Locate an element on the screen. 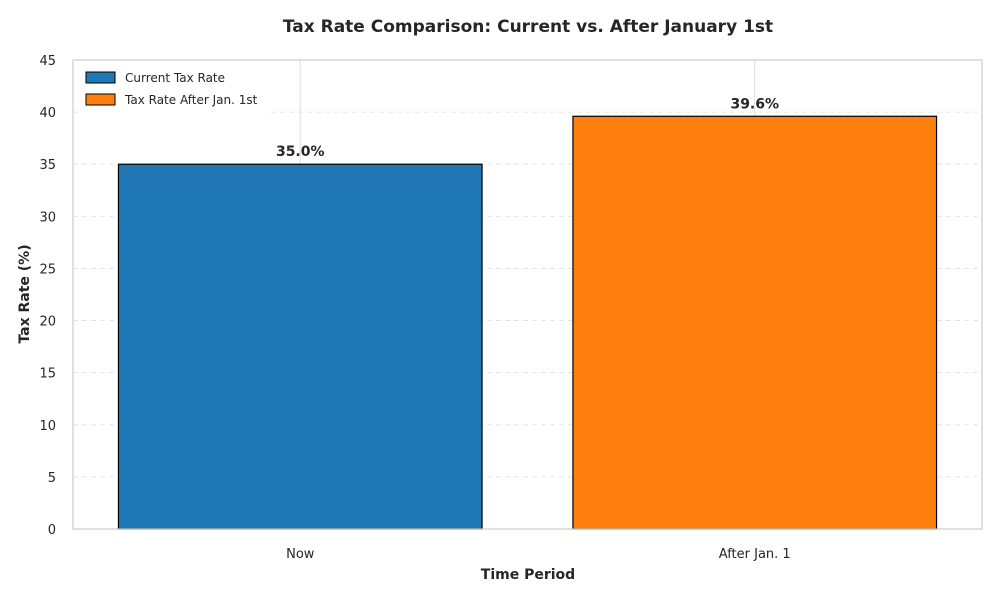 This screenshot has height=600, width=1000. y-tick-label: 15 is located at coordinates (47, 374).